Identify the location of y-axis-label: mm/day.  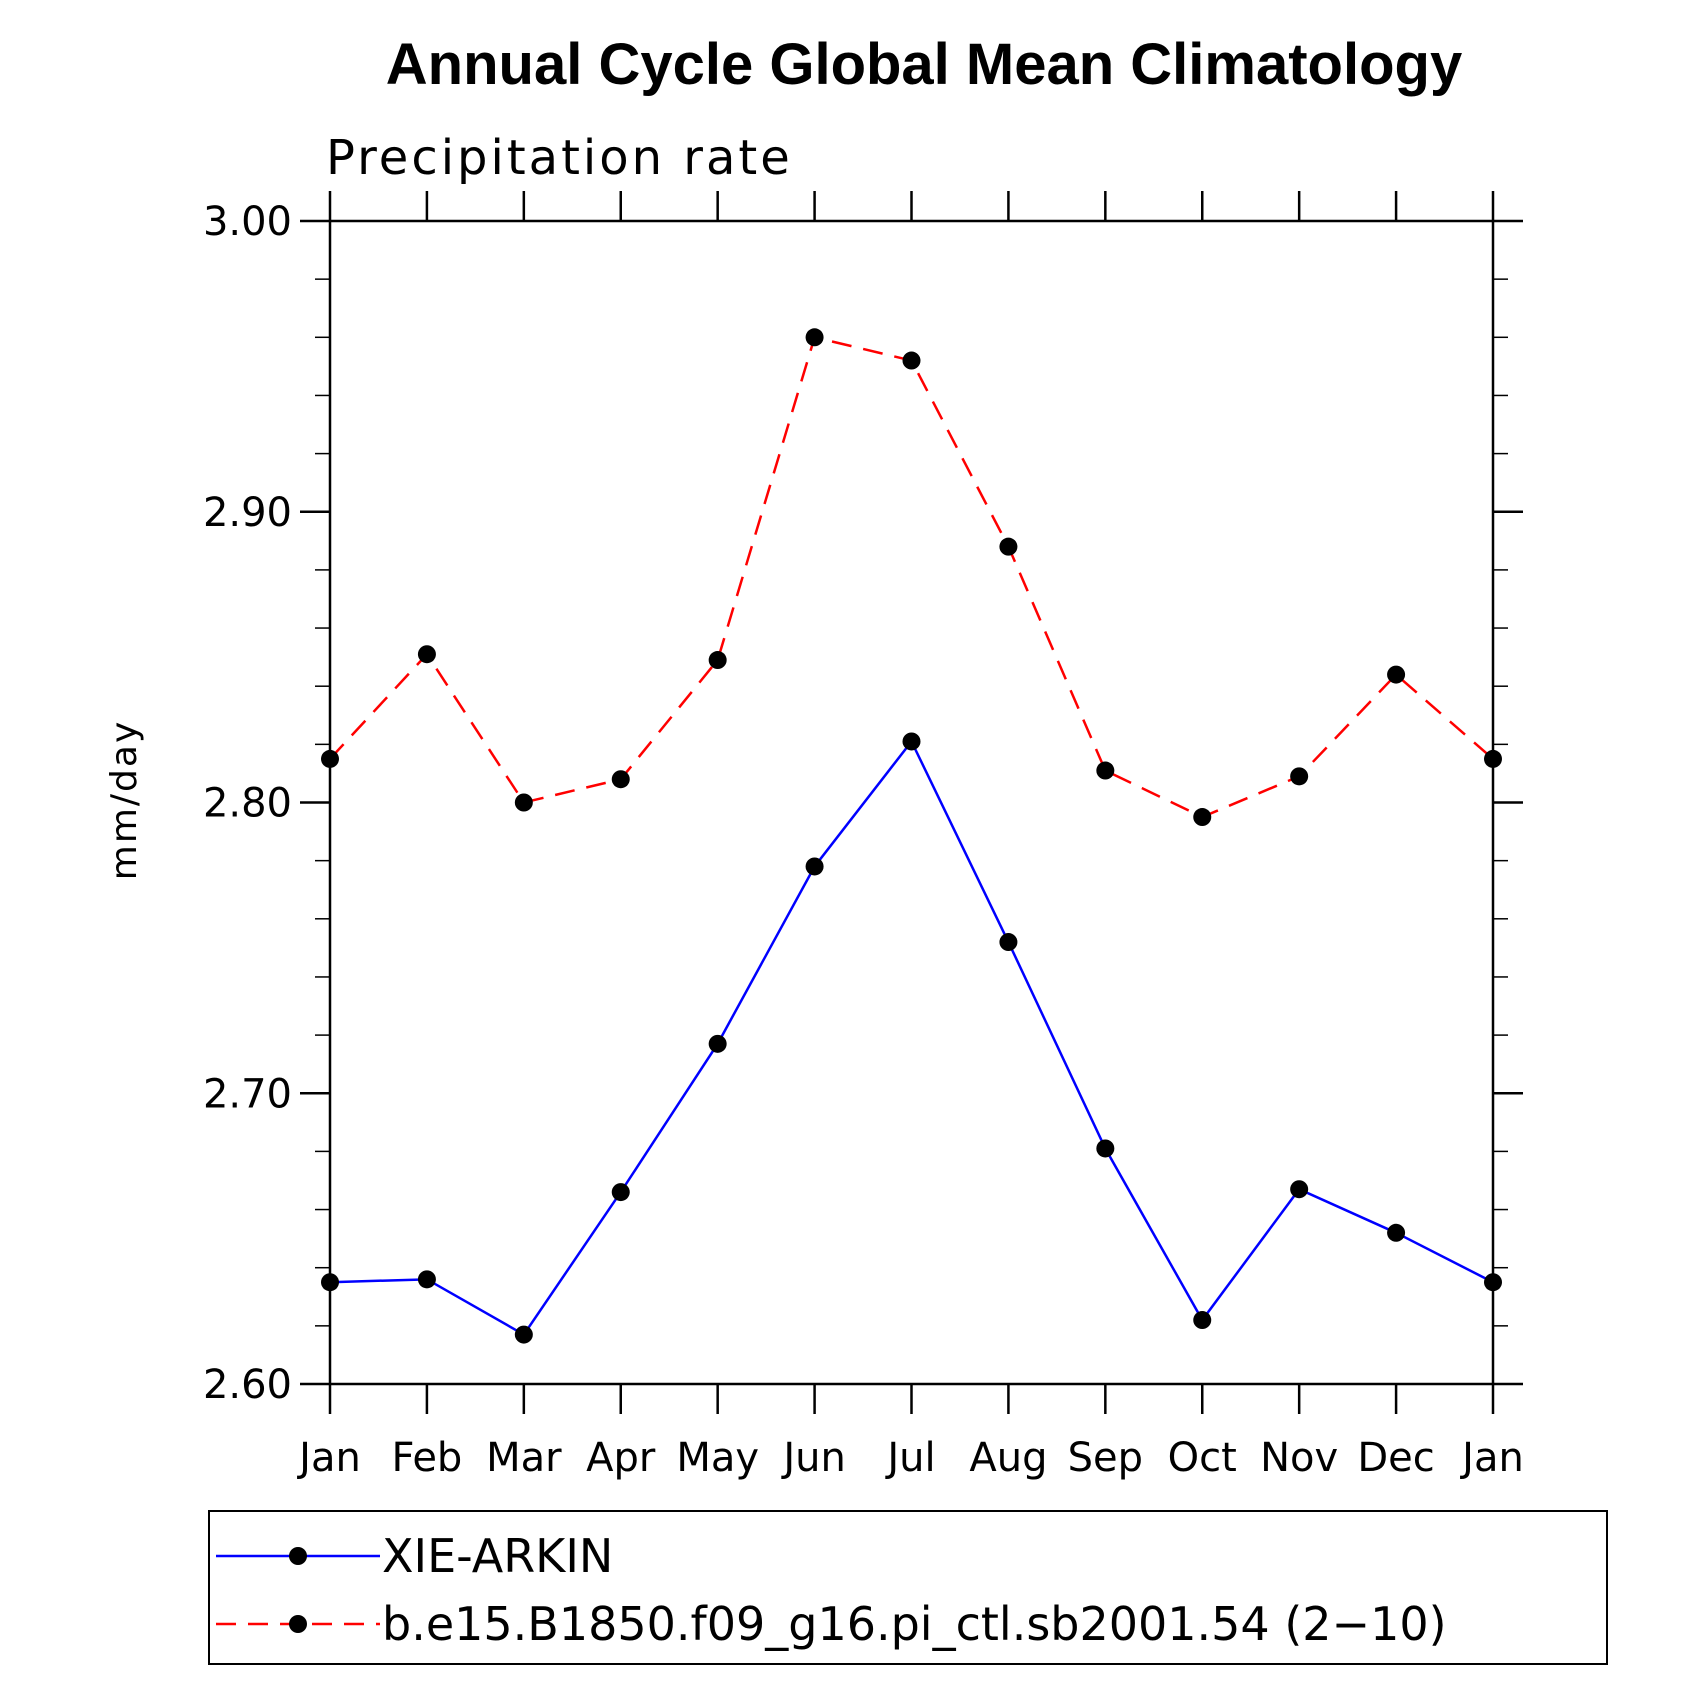
(124, 800).